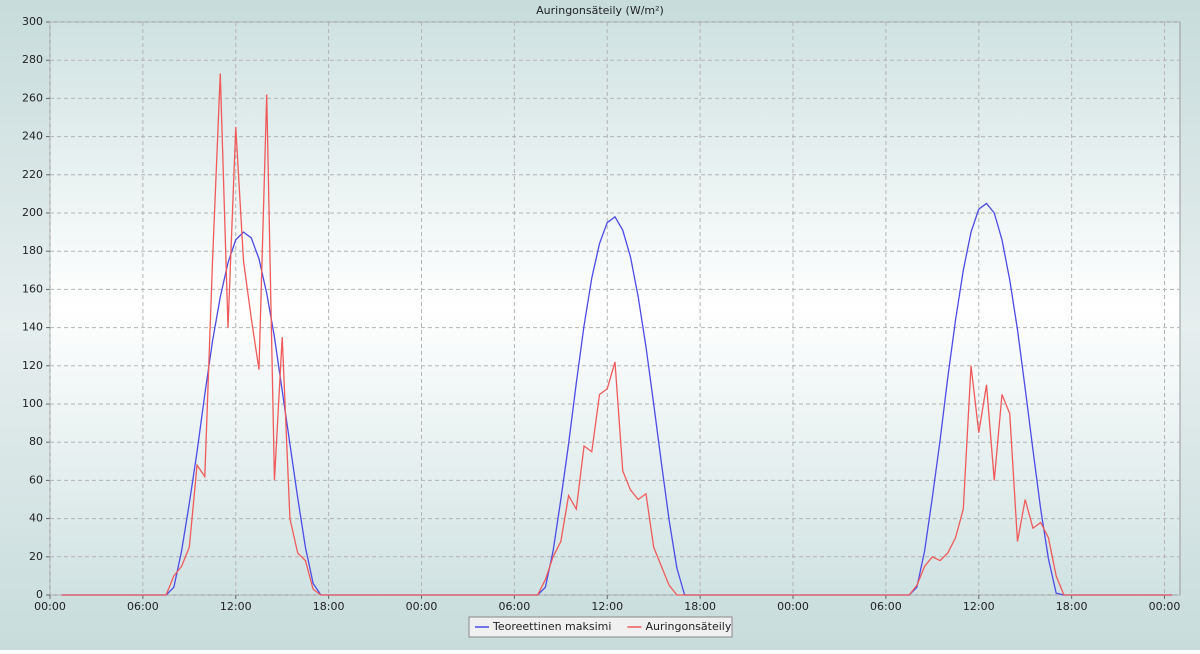 The width and height of the screenshot is (1200, 654). I want to click on y-tick-label: 40, so click(36, 518).